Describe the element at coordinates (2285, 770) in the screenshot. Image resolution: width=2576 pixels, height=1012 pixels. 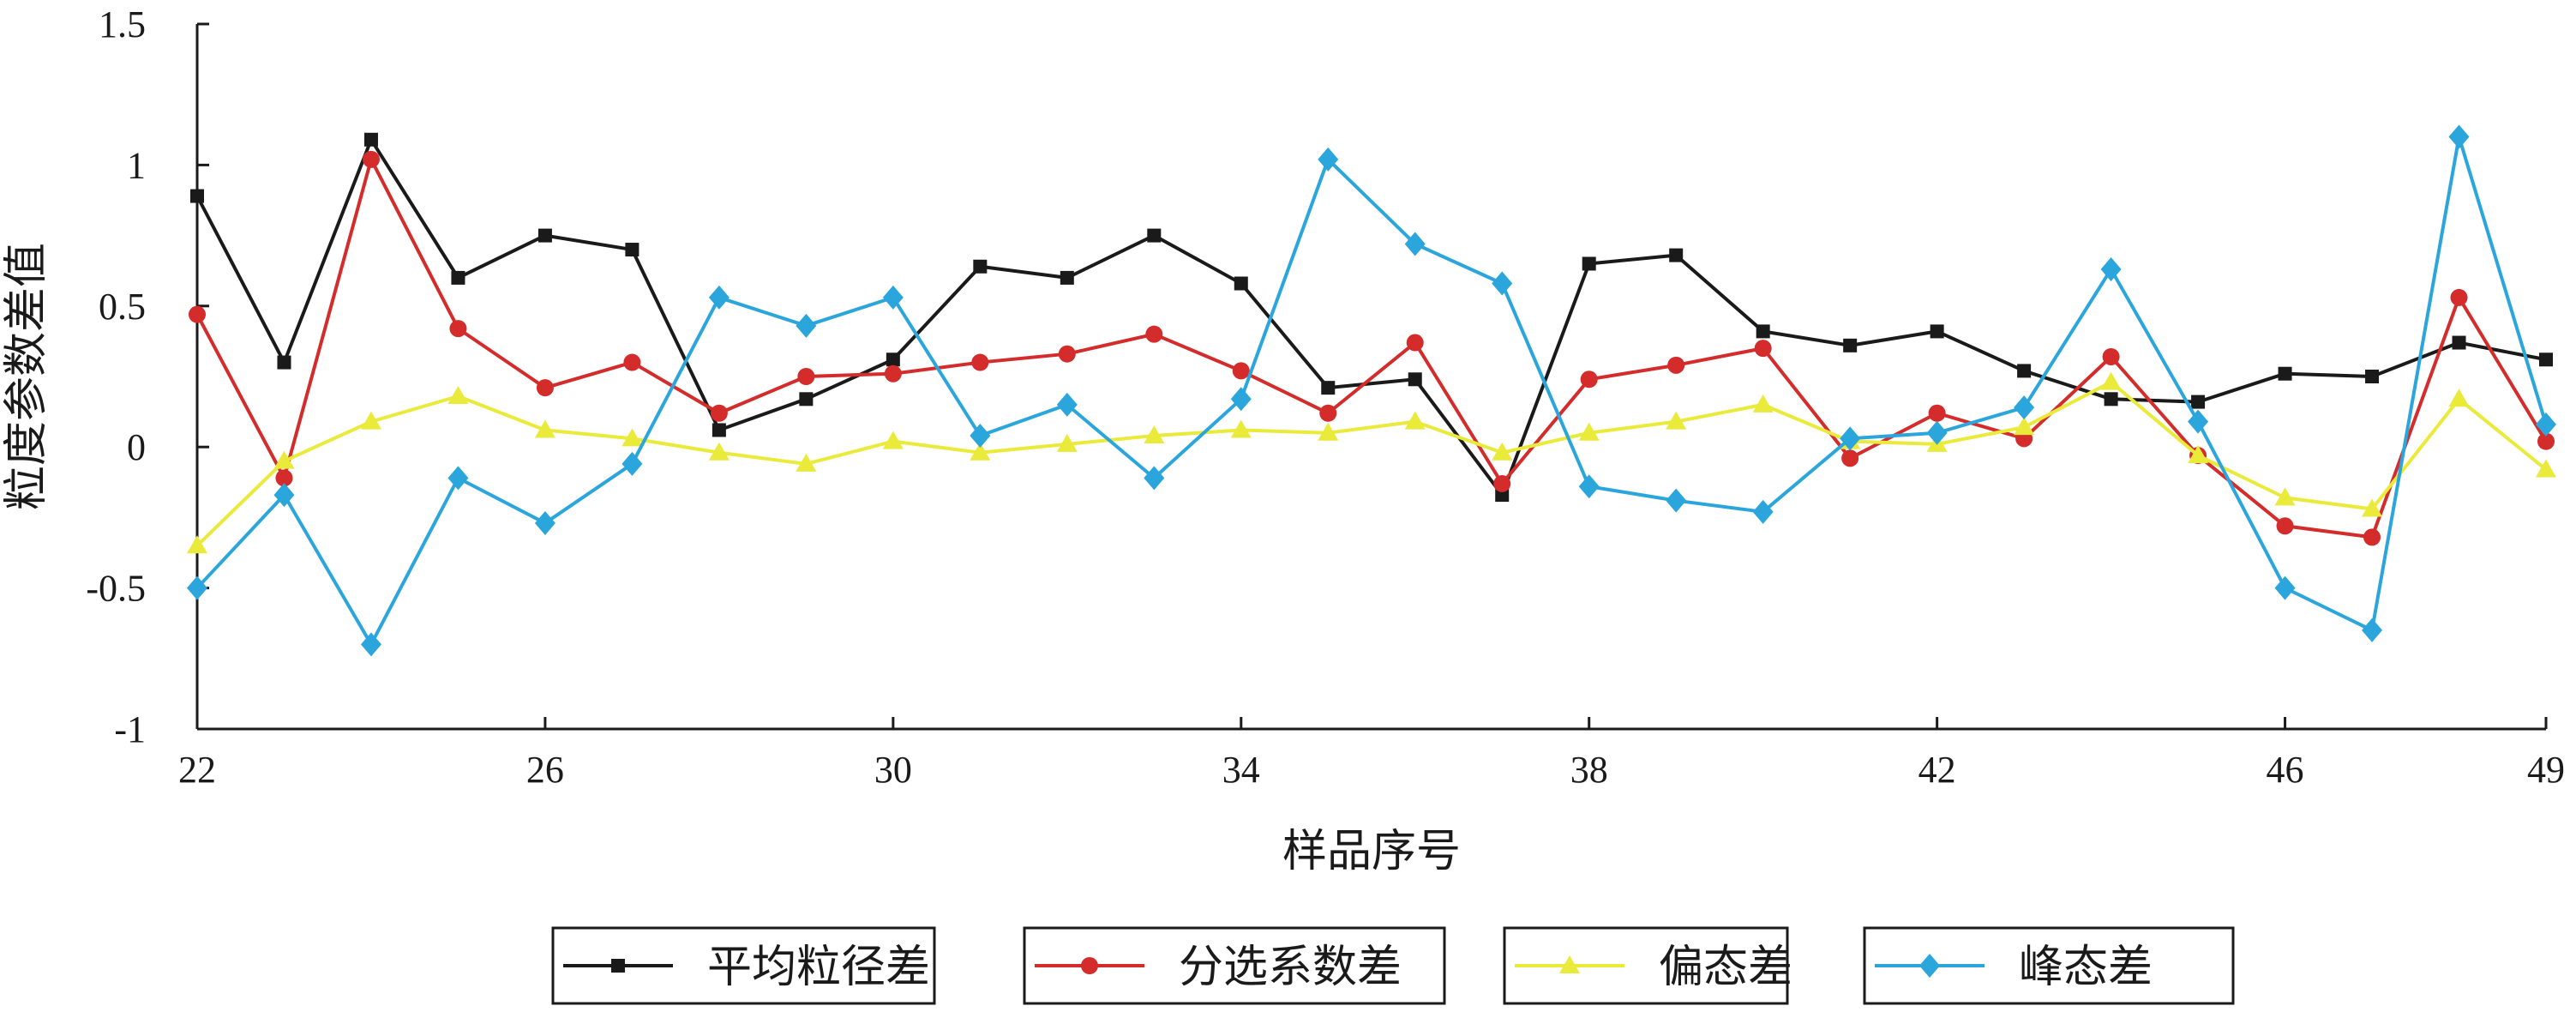
I see `x-tick-label: 46` at that location.